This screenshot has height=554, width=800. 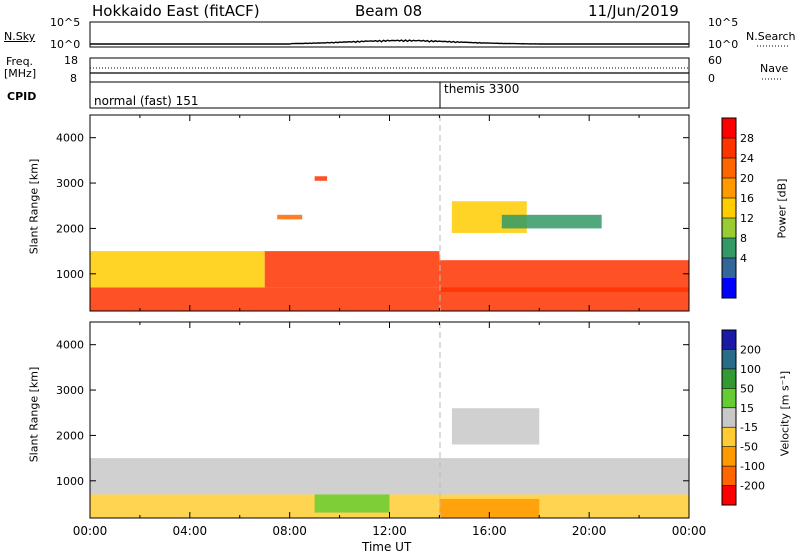 What do you see at coordinates (65, 44) in the screenshot?
I see `noise-left-tick-bottom: 10^0` at bounding box center [65, 44].